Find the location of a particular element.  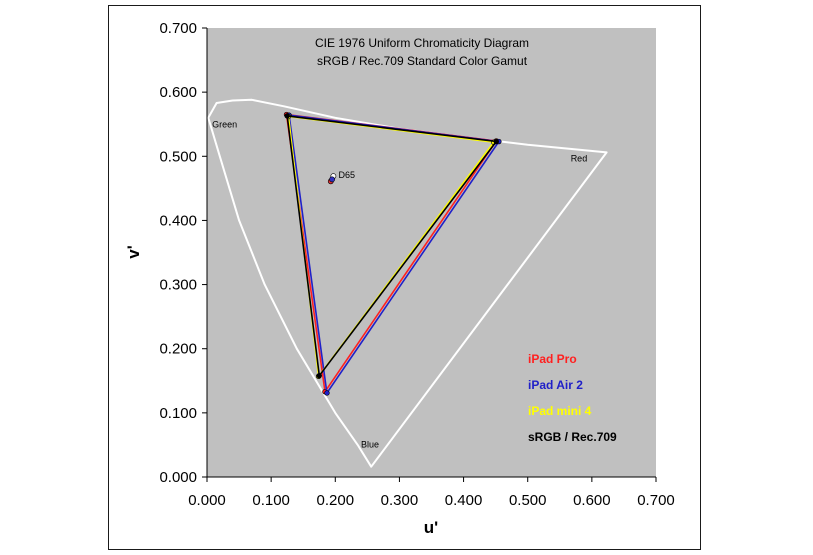

y-tick-label: 0.000 is located at coordinates (178, 477).